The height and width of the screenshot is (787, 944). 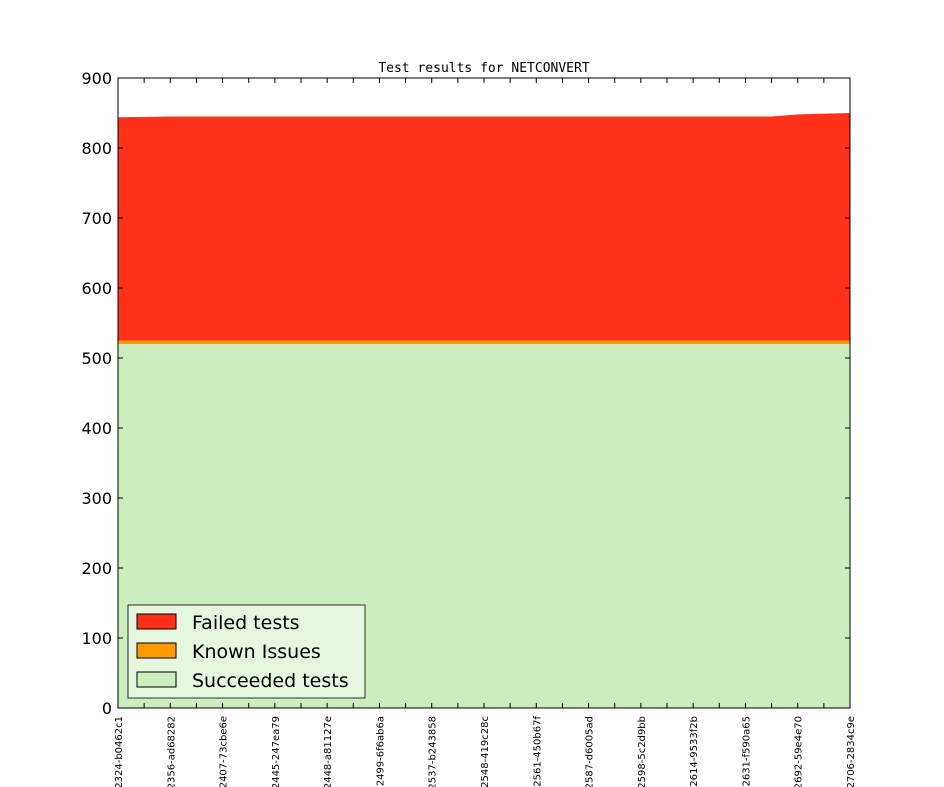 What do you see at coordinates (119, 751) in the screenshot?
I see `x-tick-label: 2324-b0462c1` at bounding box center [119, 751].